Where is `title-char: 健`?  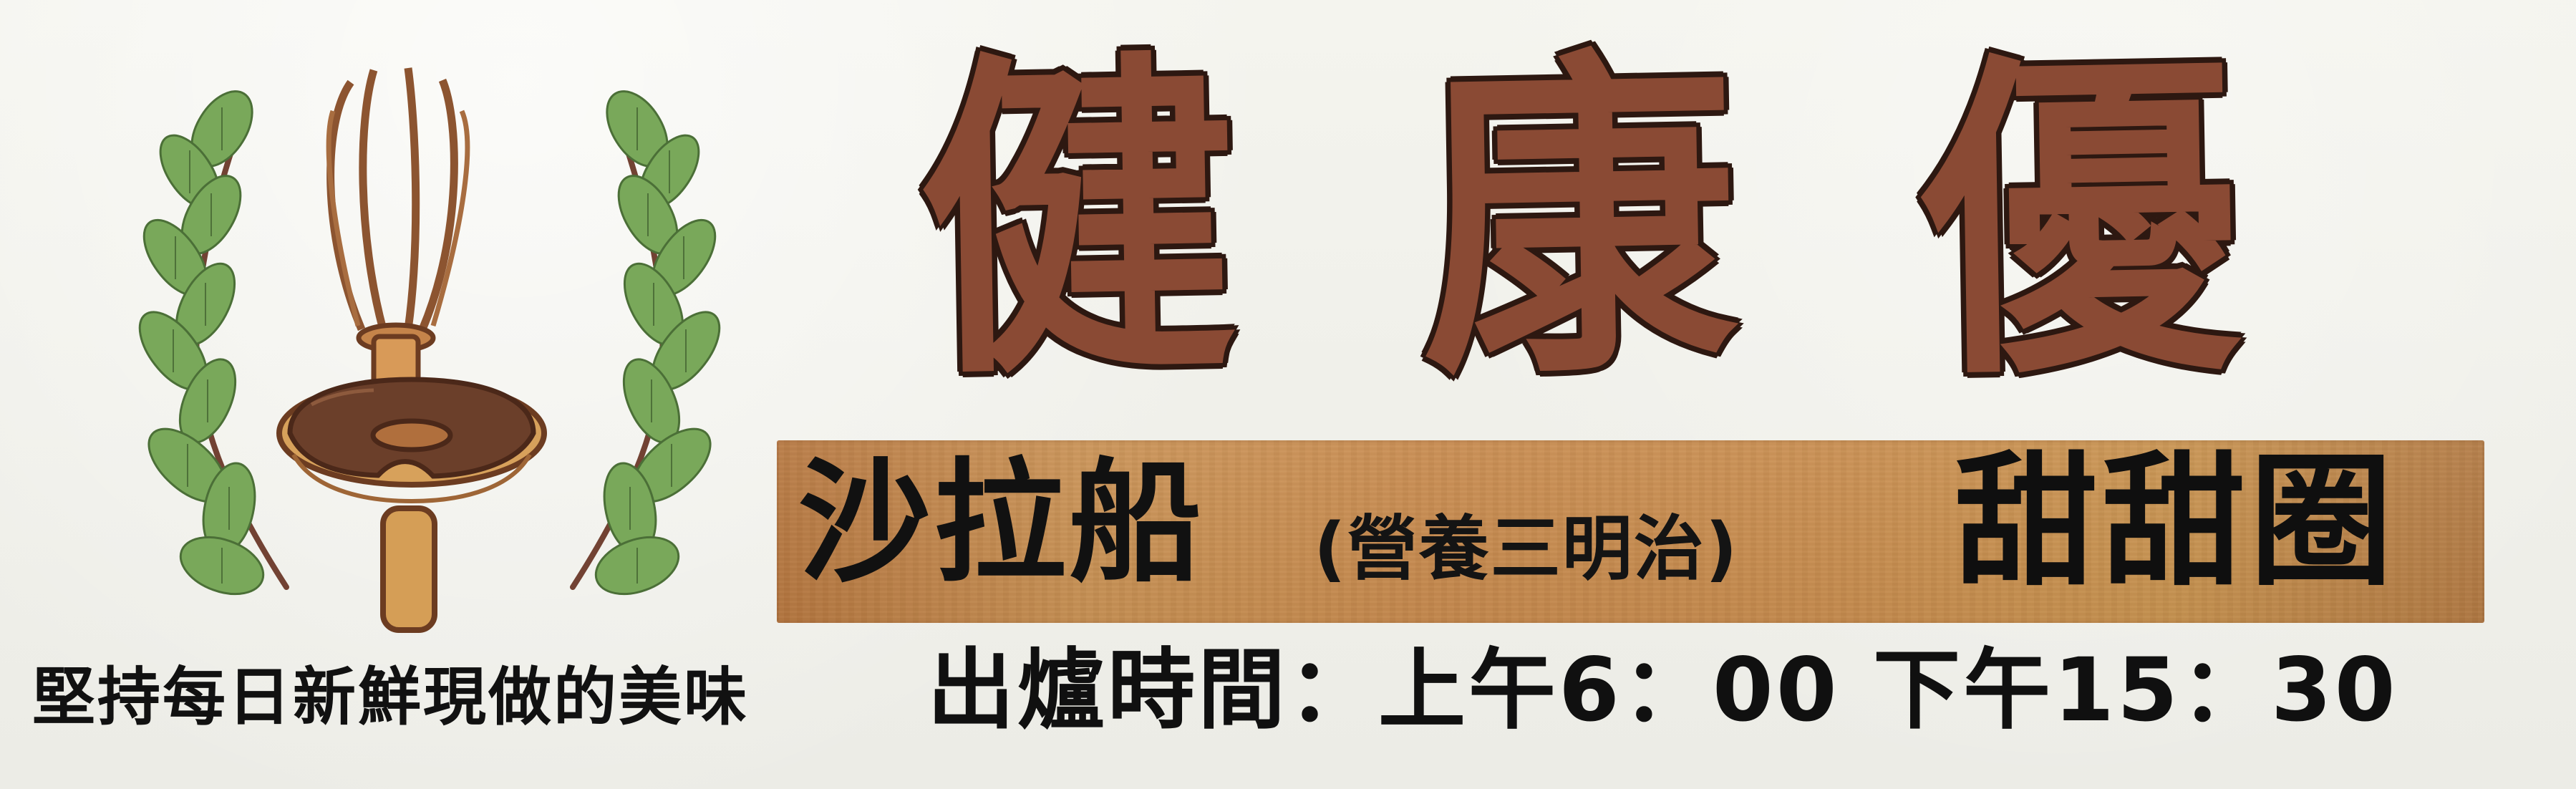 title-char: 健 is located at coordinates (1078, 221).